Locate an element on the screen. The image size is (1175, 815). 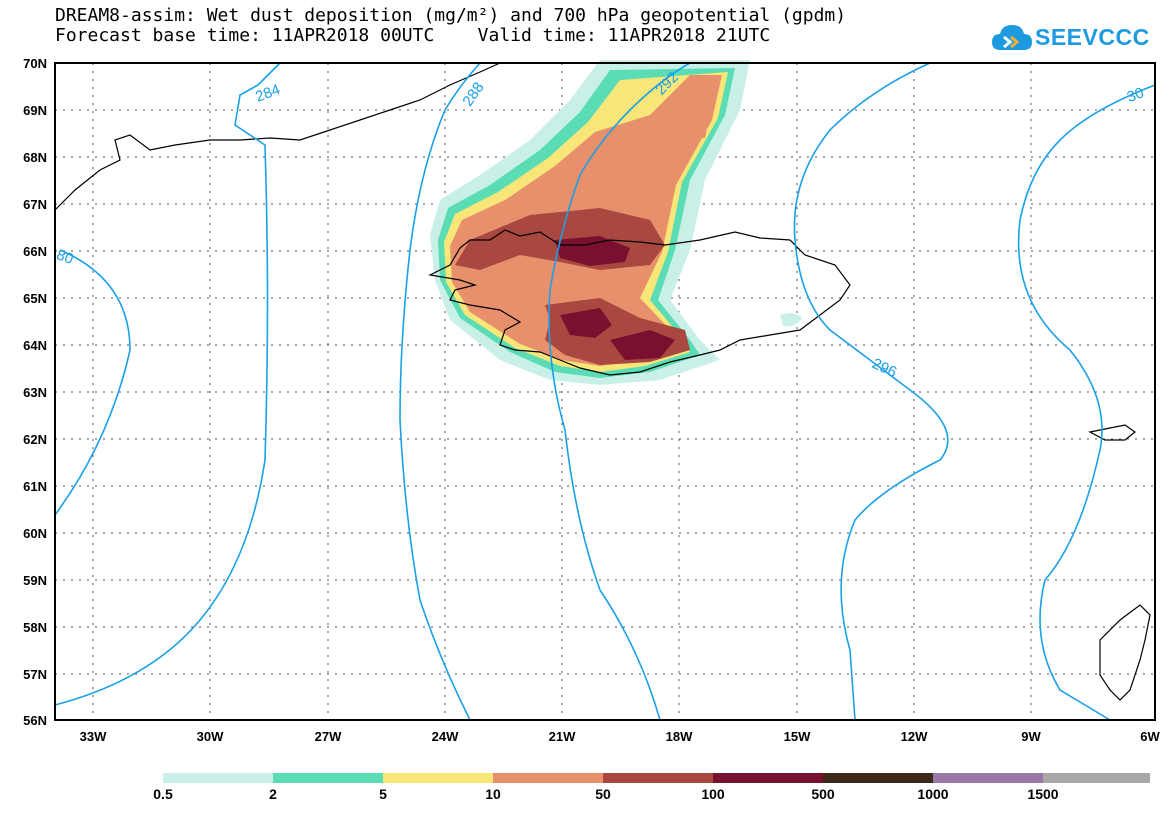
lon-label: 15W is located at coordinates (797, 736).